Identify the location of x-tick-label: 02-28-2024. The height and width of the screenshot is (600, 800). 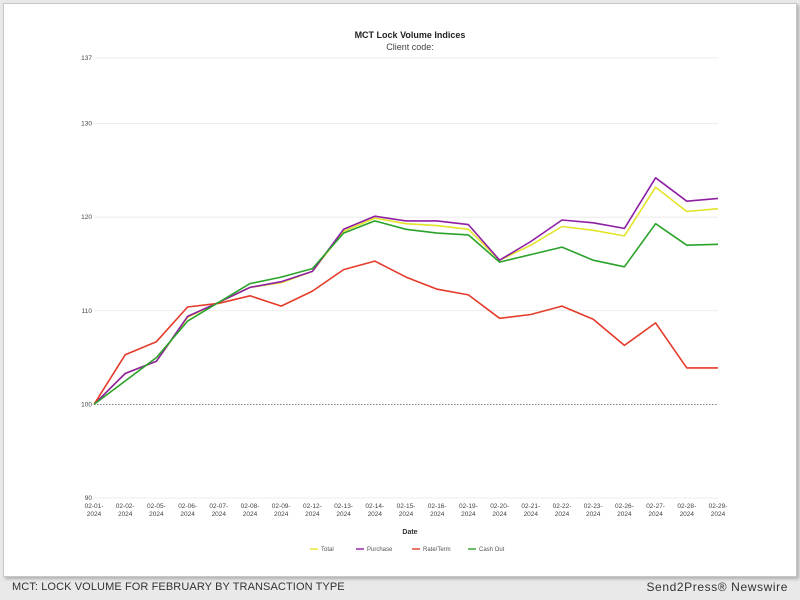
(686, 510).